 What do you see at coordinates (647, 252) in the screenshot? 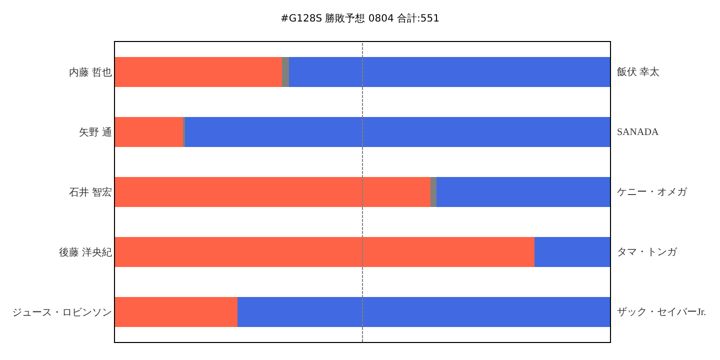
I see `text: タマ・トンガ` at bounding box center [647, 252].